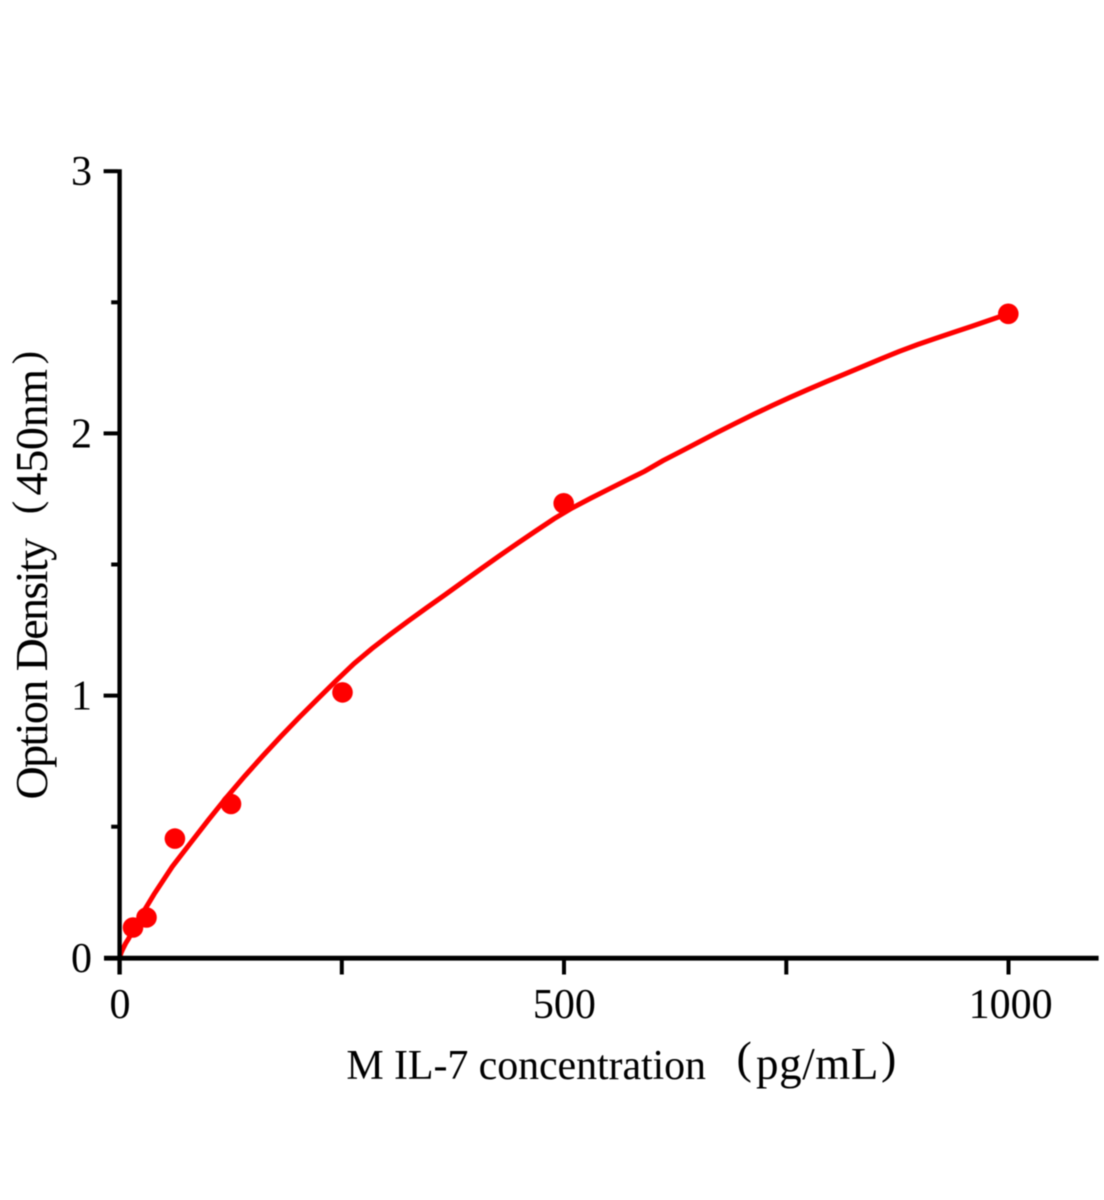  What do you see at coordinates (817, 1064) in the screenshot?
I see `svg-text: pg/mL` at bounding box center [817, 1064].